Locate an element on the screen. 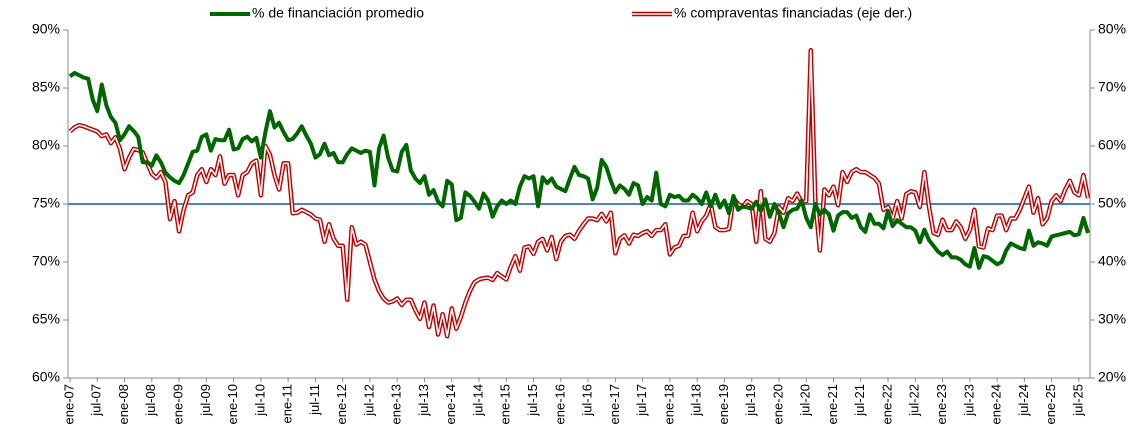  x-tick-label: jul-22 is located at coordinates (914, 400).